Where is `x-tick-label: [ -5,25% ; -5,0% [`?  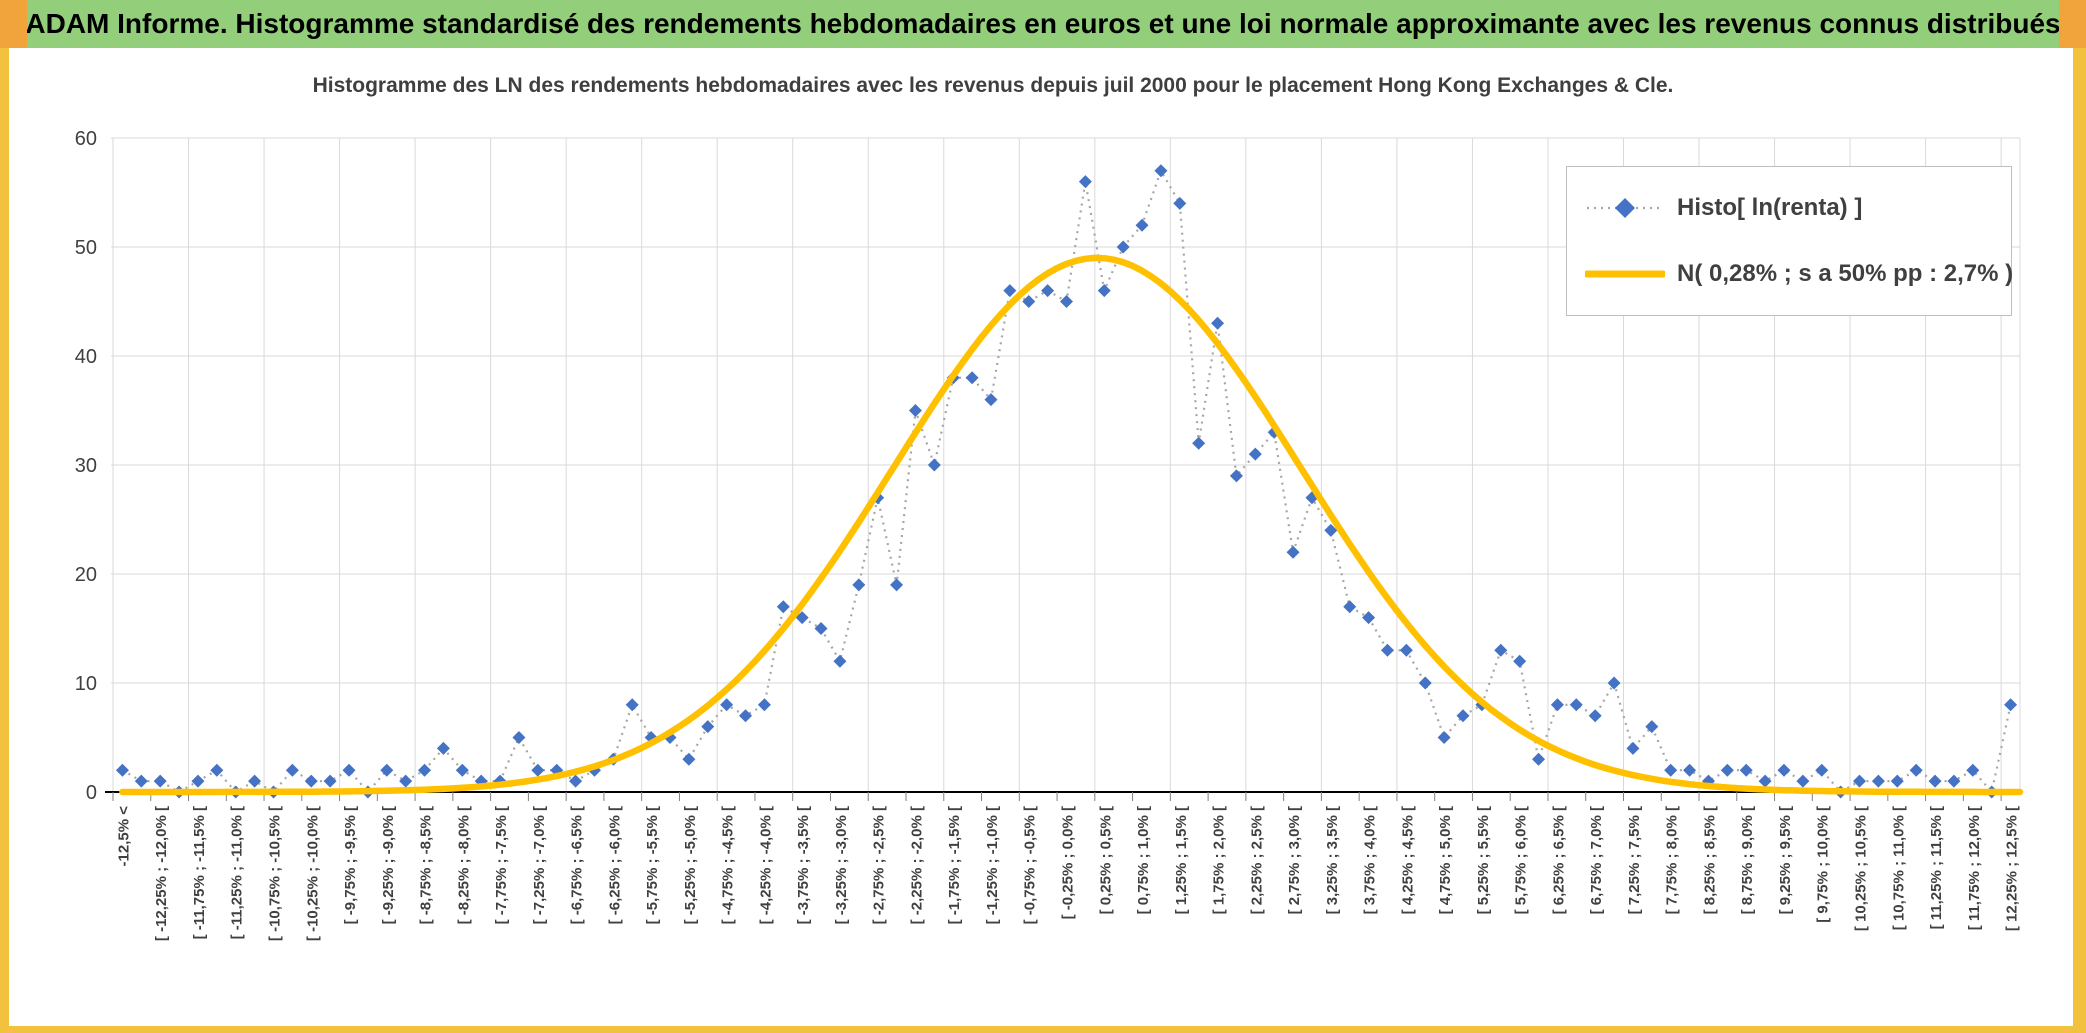
x-tick-label: [ -5,25% ; -5,0% [ is located at coordinates (690, 865).